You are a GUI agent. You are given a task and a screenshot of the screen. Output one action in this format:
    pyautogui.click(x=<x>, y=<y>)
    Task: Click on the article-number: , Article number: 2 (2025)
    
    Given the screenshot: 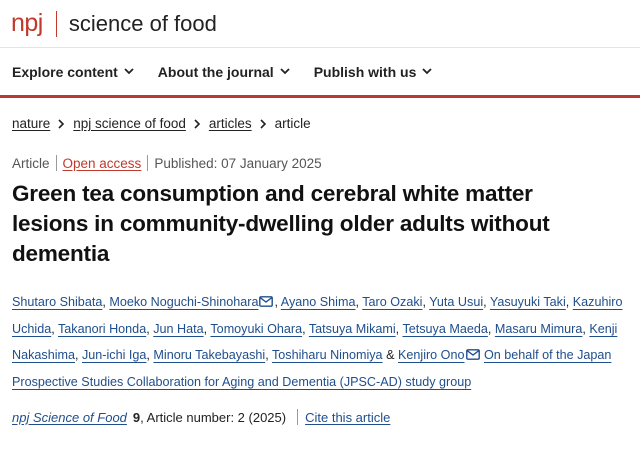 What is the action you would take?
    pyautogui.click(x=213, y=417)
    